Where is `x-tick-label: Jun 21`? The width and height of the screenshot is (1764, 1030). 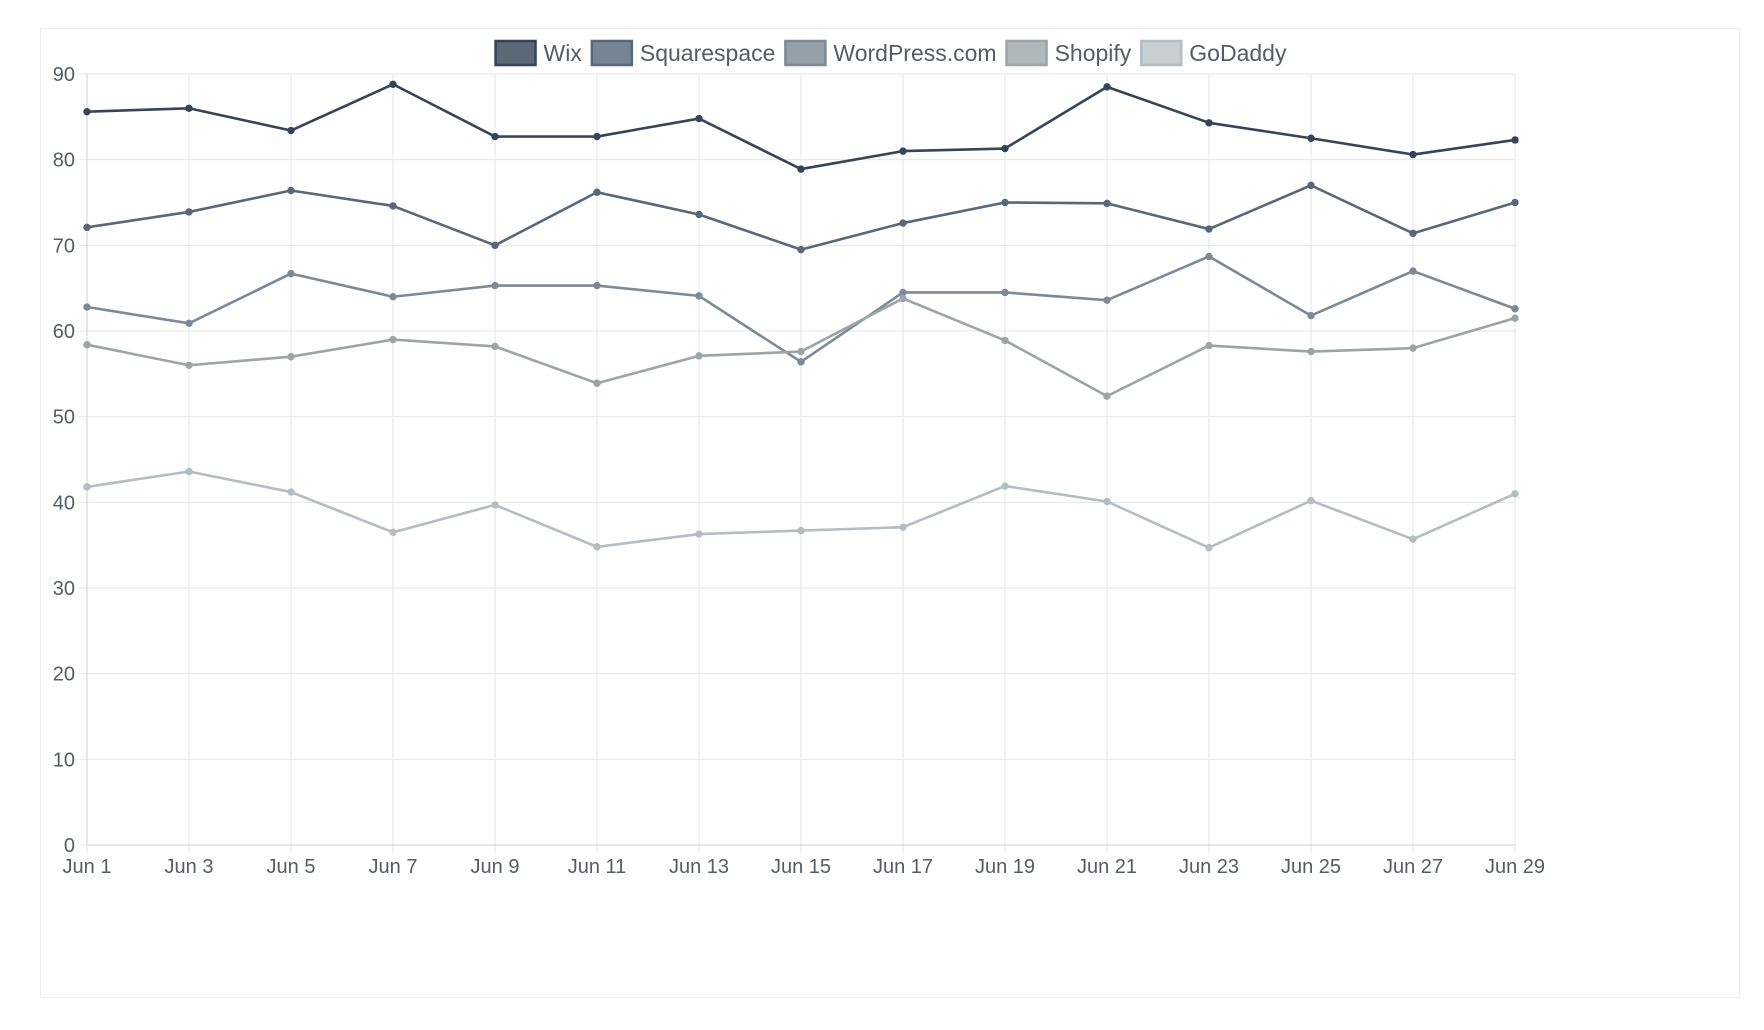 x-tick-label: Jun 21 is located at coordinates (1107, 867).